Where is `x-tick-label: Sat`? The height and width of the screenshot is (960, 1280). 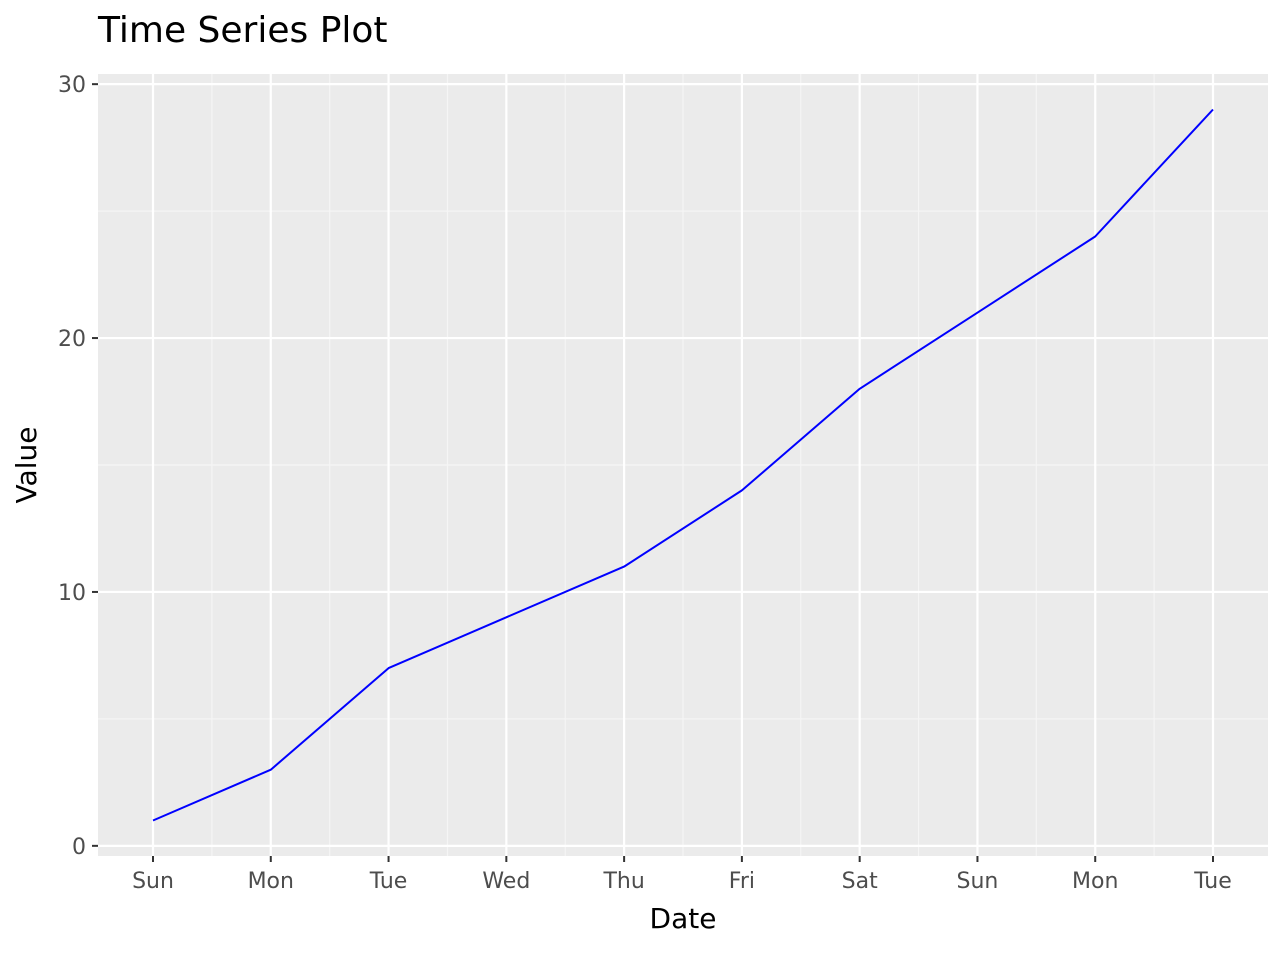
x-tick-label: Sat is located at coordinates (860, 881).